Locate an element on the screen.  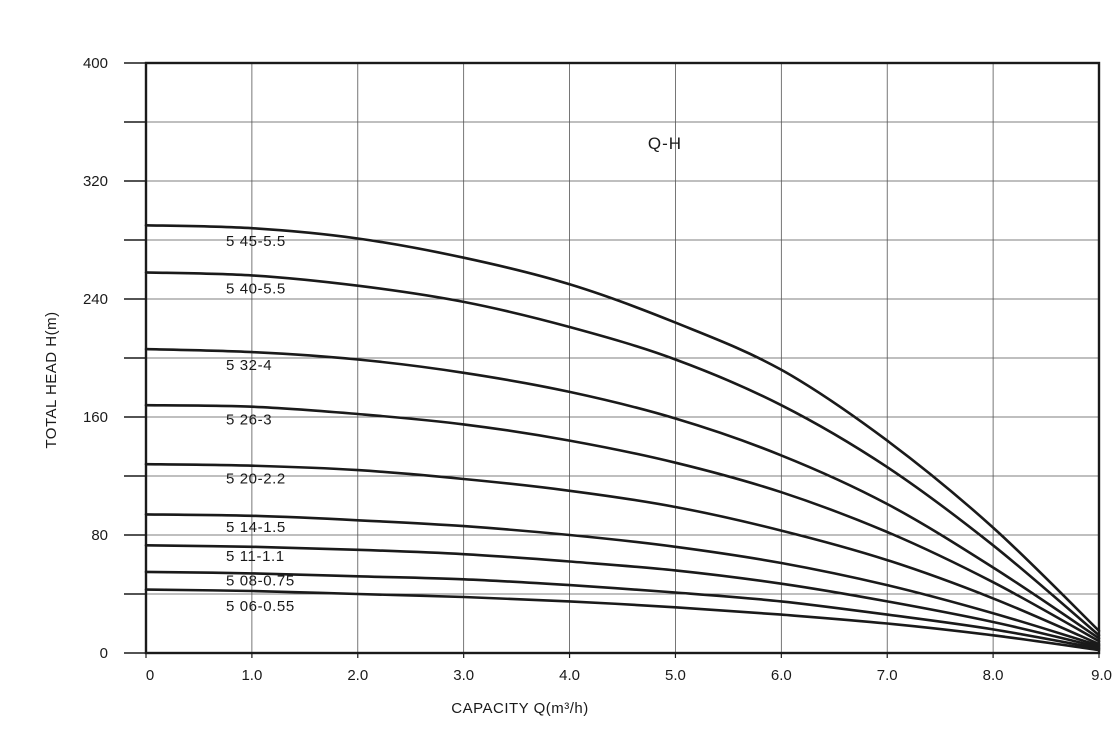
series-label: 5 45-5.5 is located at coordinates (256, 241).